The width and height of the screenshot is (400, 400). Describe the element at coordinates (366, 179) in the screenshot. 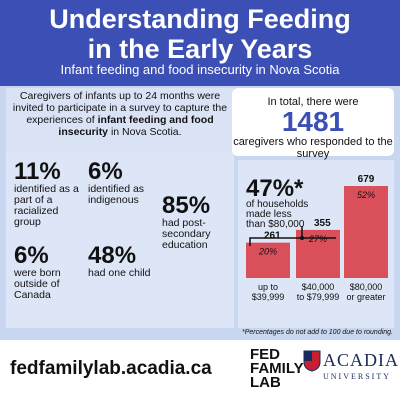

I see `bar-value-label-3: 679` at that location.